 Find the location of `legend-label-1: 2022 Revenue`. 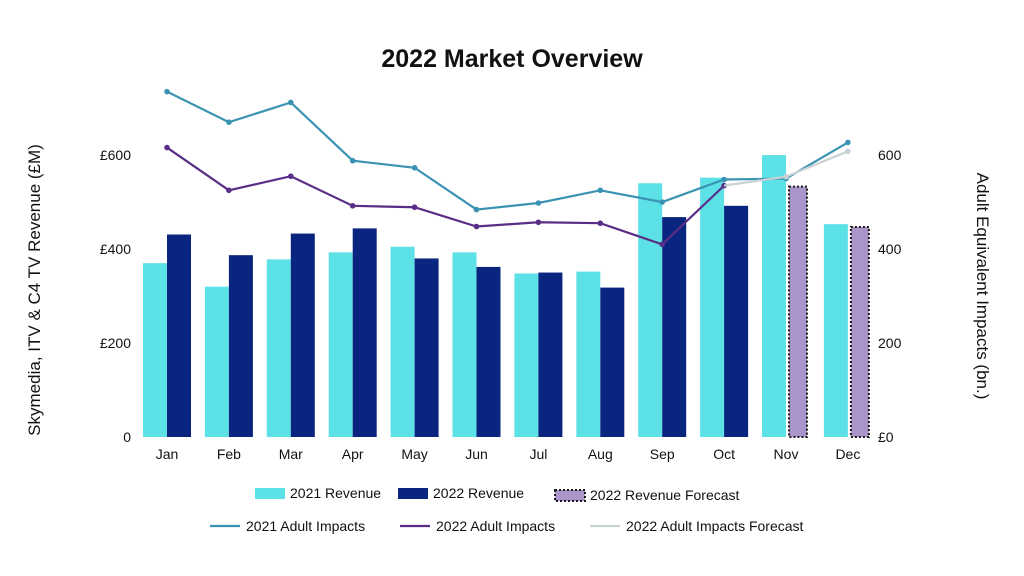

legend-label-1: 2022 Revenue is located at coordinates (478, 493).